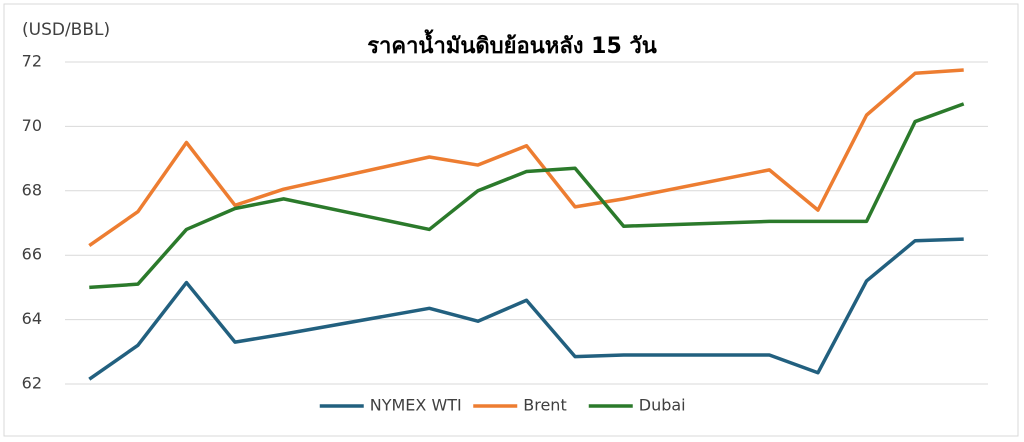 The width and height of the screenshot is (1024, 442). What do you see at coordinates (544, 405) in the screenshot?
I see `legend-label: Brent` at bounding box center [544, 405].